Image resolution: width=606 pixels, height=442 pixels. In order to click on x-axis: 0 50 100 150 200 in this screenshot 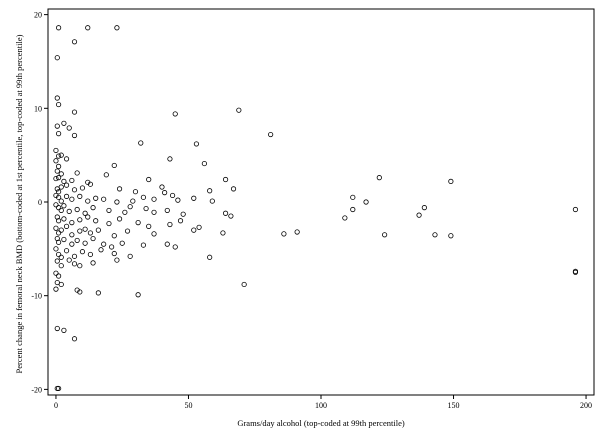, I will do `click(323, 402)`.